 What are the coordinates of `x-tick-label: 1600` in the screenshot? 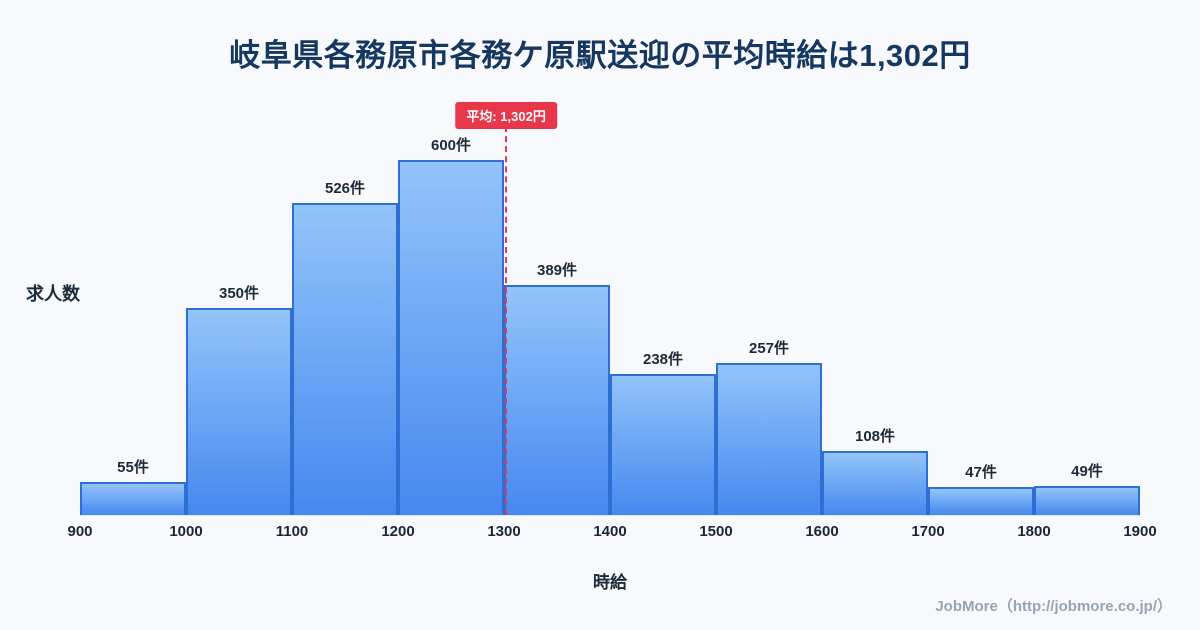 It's located at (822, 531).